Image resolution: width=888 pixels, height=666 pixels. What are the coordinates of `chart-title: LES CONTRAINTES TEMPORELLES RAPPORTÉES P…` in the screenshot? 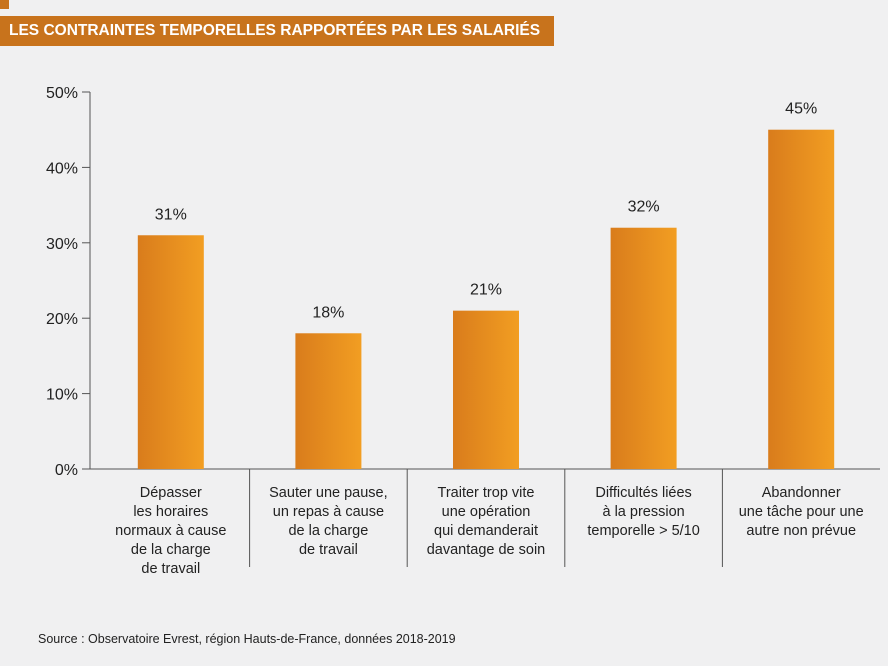 It's located at (277, 31).